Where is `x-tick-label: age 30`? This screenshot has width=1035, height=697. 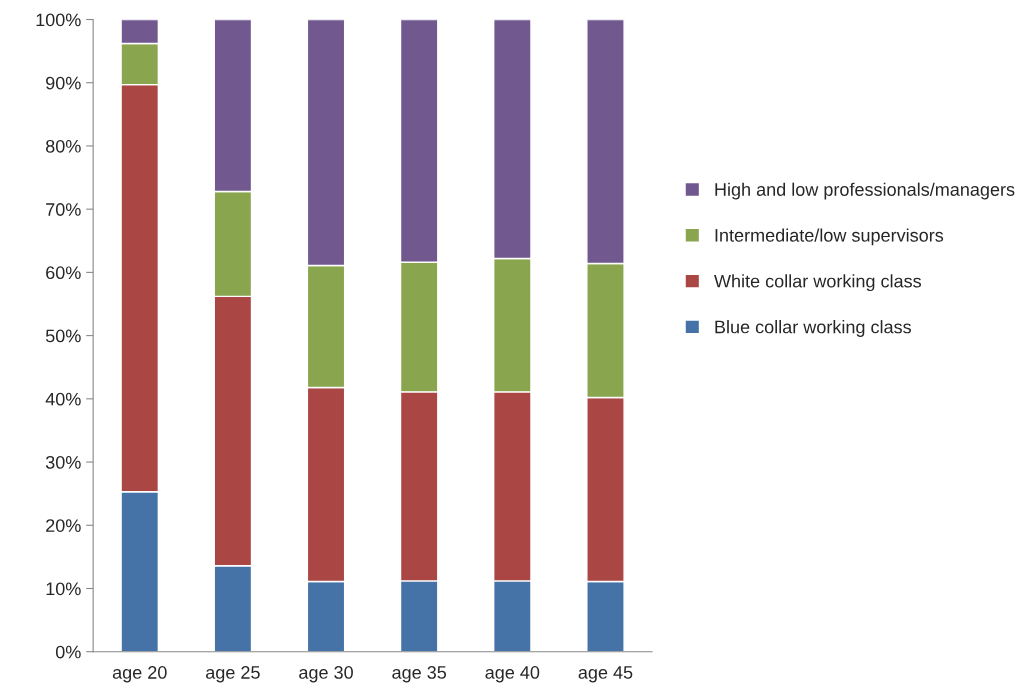 x-tick-label: age 30 is located at coordinates (326, 674).